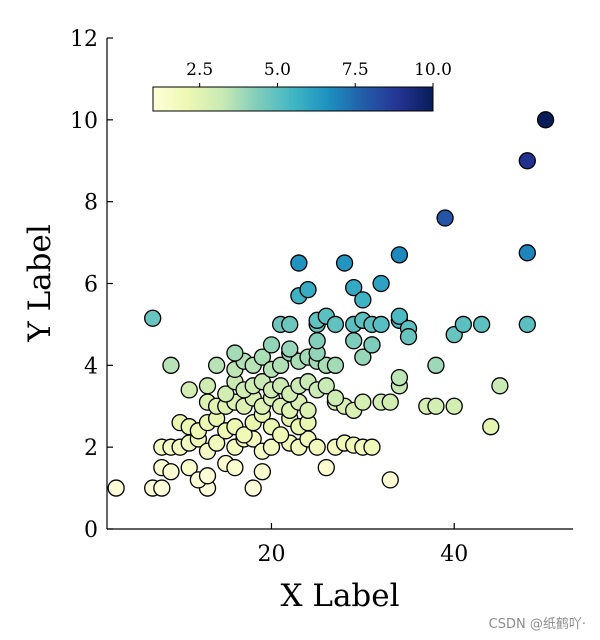 The image size is (600, 640). What do you see at coordinates (339, 596) in the screenshot?
I see `x-axis-label: X Label` at bounding box center [339, 596].